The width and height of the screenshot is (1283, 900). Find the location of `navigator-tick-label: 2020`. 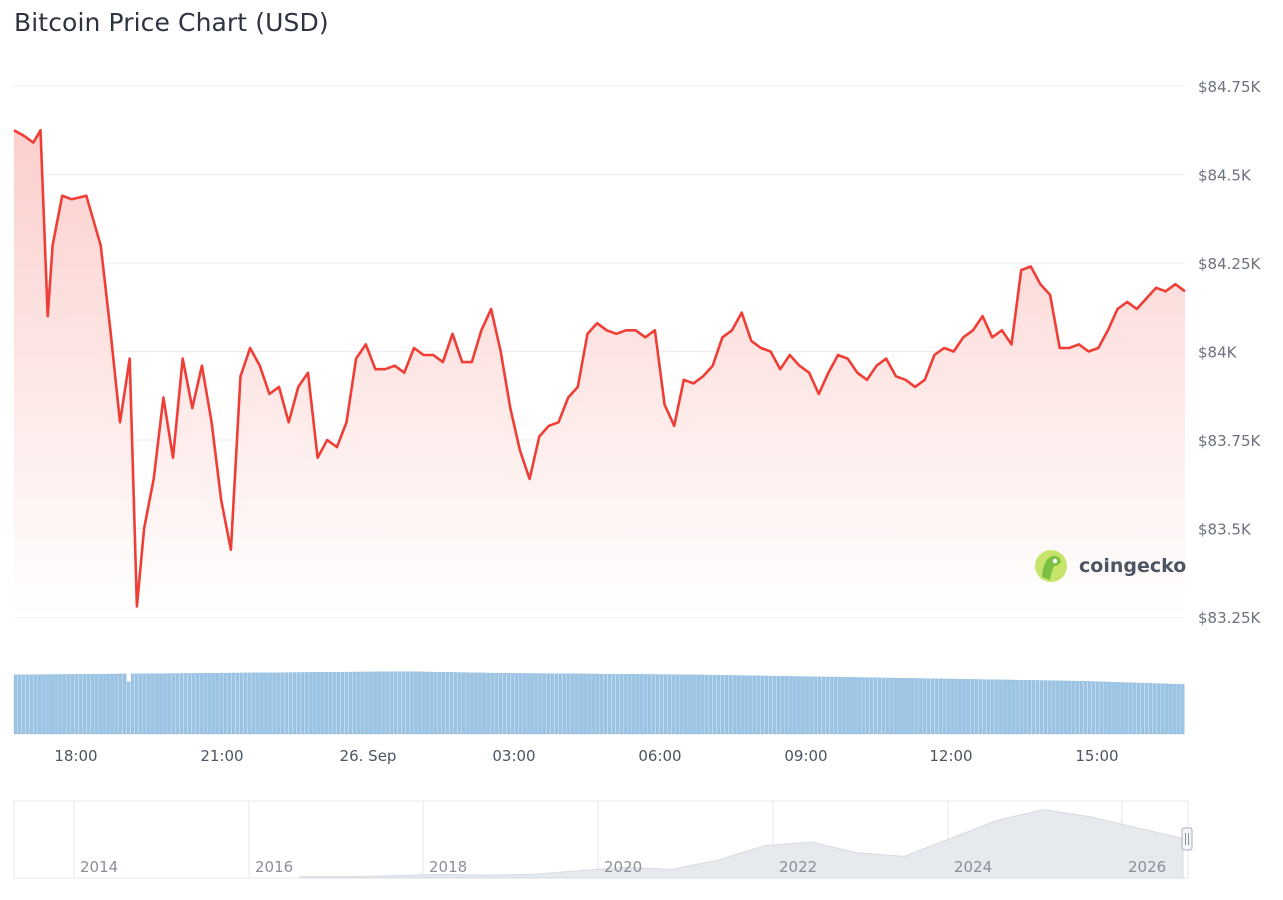

navigator-tick-label: 2020 is located at coordinates (623, 867).